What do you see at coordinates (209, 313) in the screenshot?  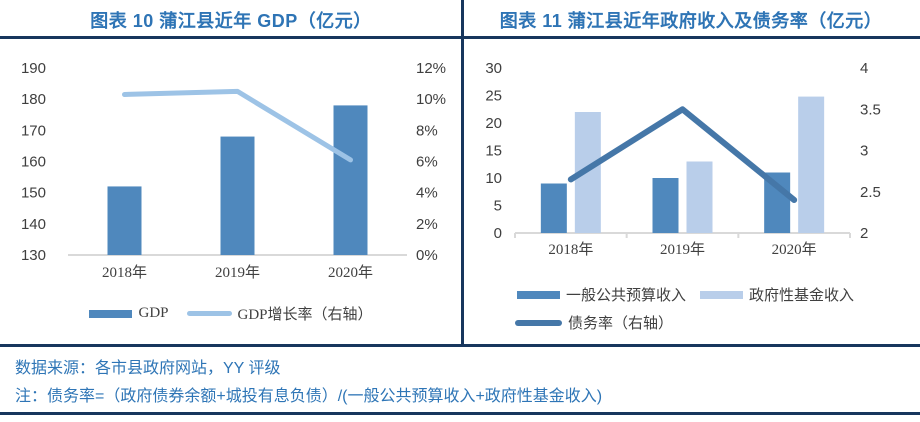 I see `gdp-growth-line-swatch` at bounding box center [209, 313].